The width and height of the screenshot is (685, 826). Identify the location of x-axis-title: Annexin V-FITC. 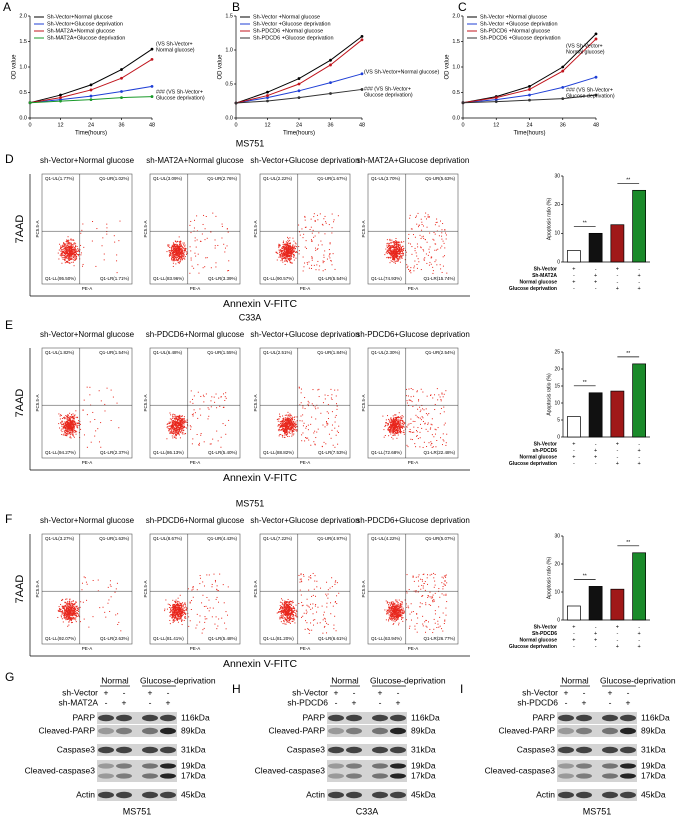
(260, 664).